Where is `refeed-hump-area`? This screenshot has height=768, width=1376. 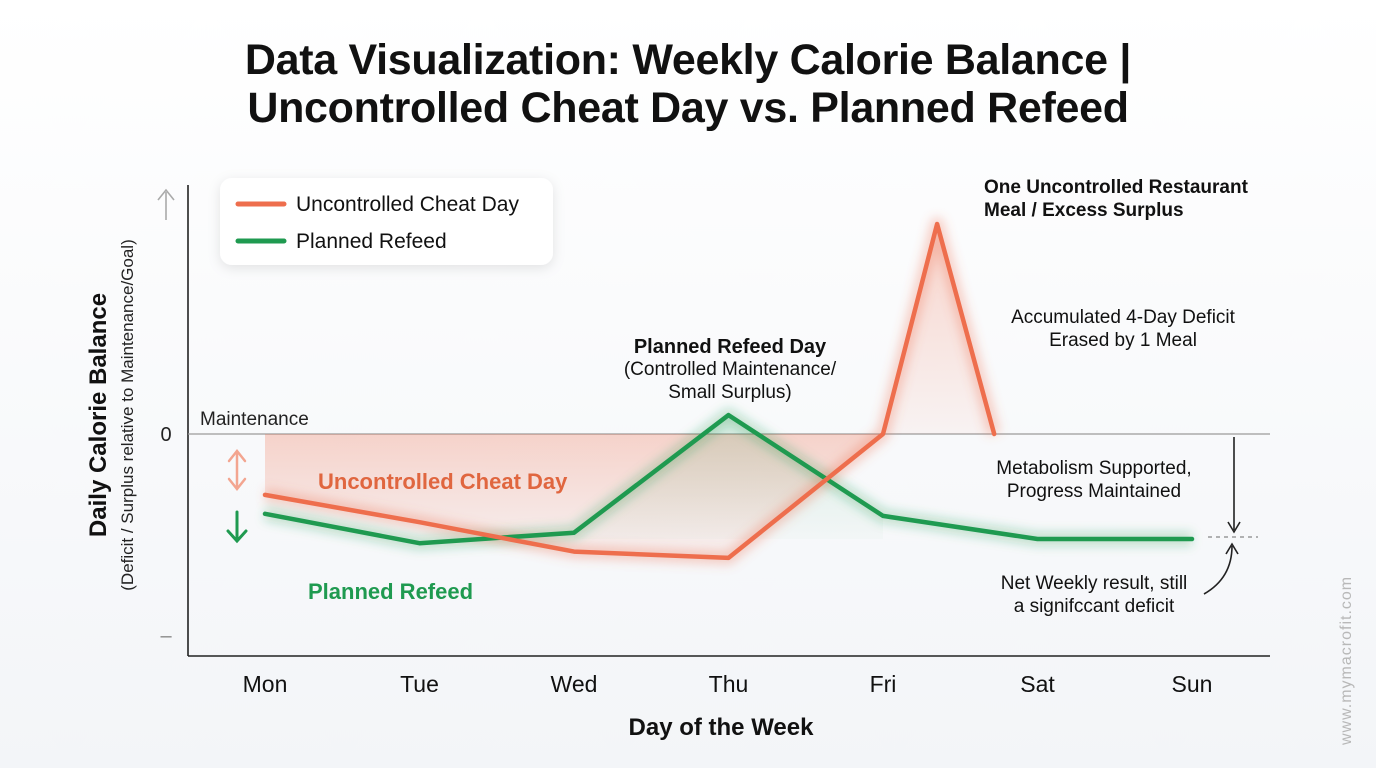 refeed-hump-area is located at coordinates (728, 477).